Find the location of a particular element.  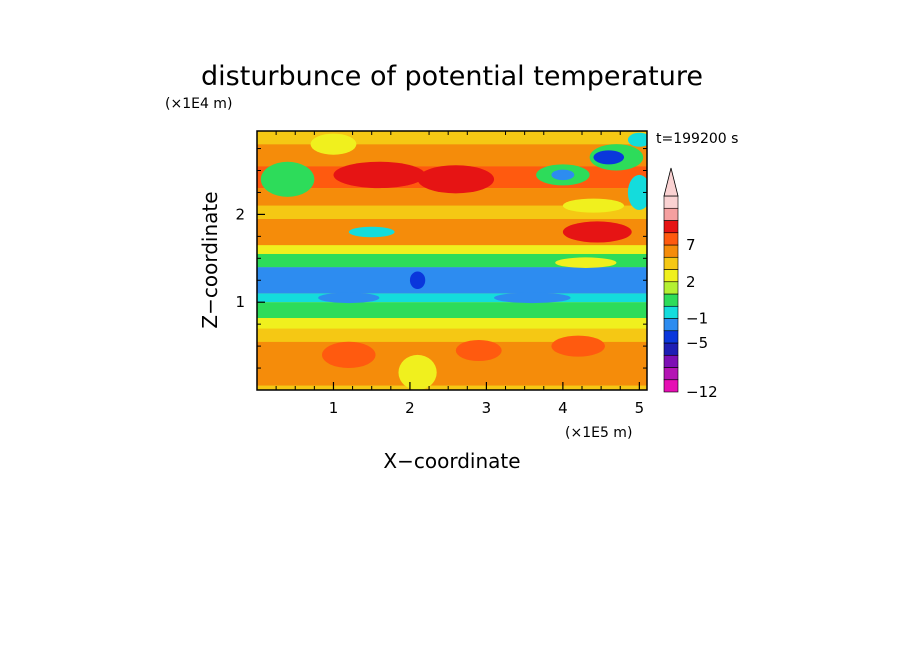

colorbar-extend-arrow is located at coordinates (671, 182).